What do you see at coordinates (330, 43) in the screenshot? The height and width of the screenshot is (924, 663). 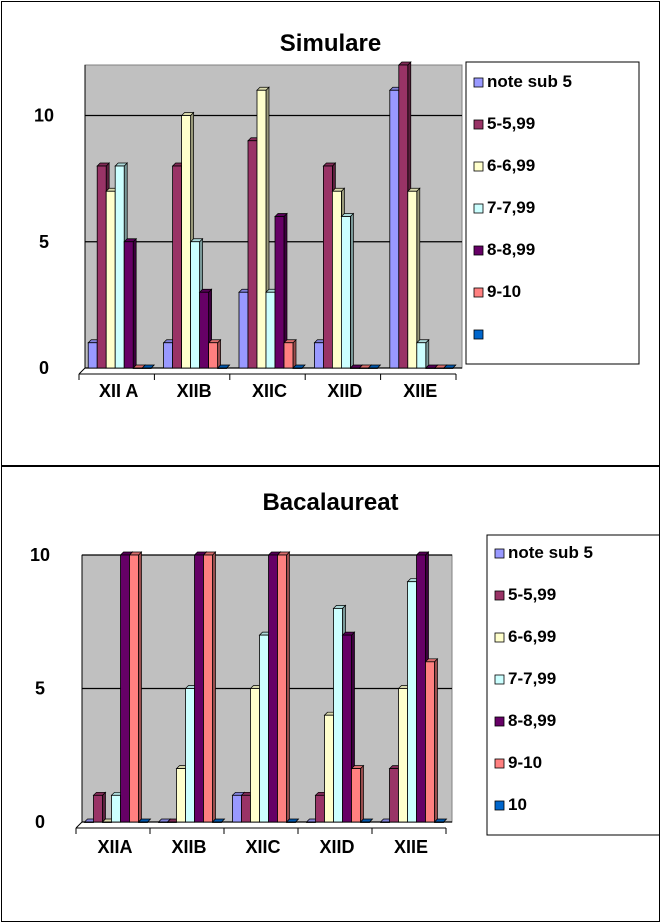 I see `chart-title-simulare: Simulare` at bounding box center [330, 43].